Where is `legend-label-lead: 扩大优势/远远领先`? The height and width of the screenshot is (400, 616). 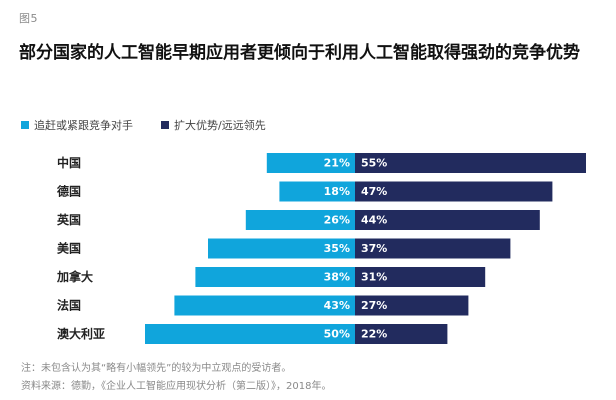
legend-label-lead: 扩大优势/远远领先 is located at coordinates (220, 125).